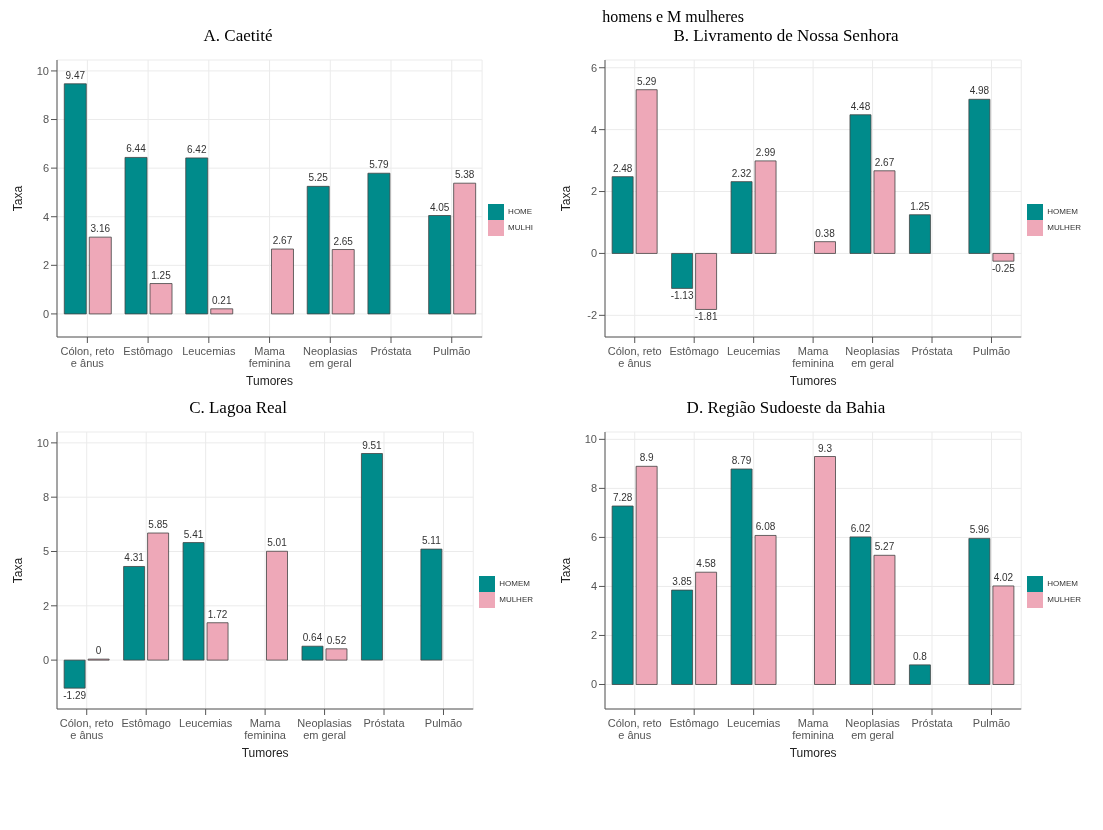  What do you see at coordinates (45, 551) in the screenshot?
I see `y-tick-label: 5` at bounding box center [45, 551].